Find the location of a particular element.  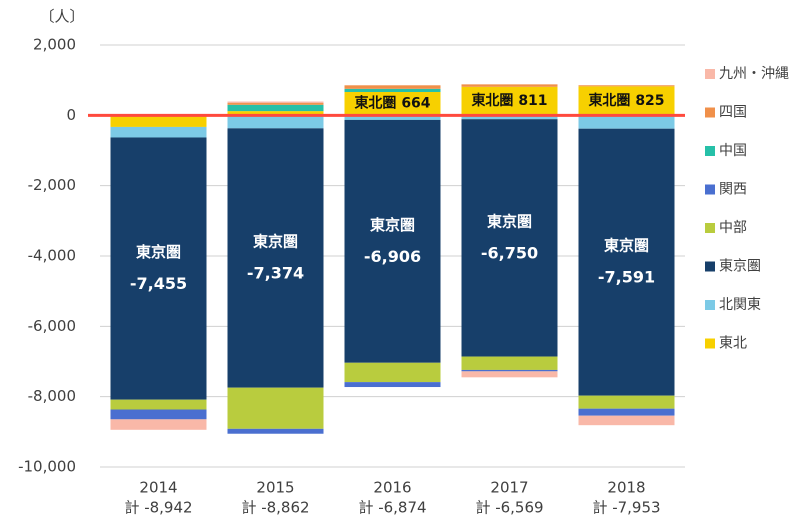

data-label: -6,750 is located at coordinates (509, 252).